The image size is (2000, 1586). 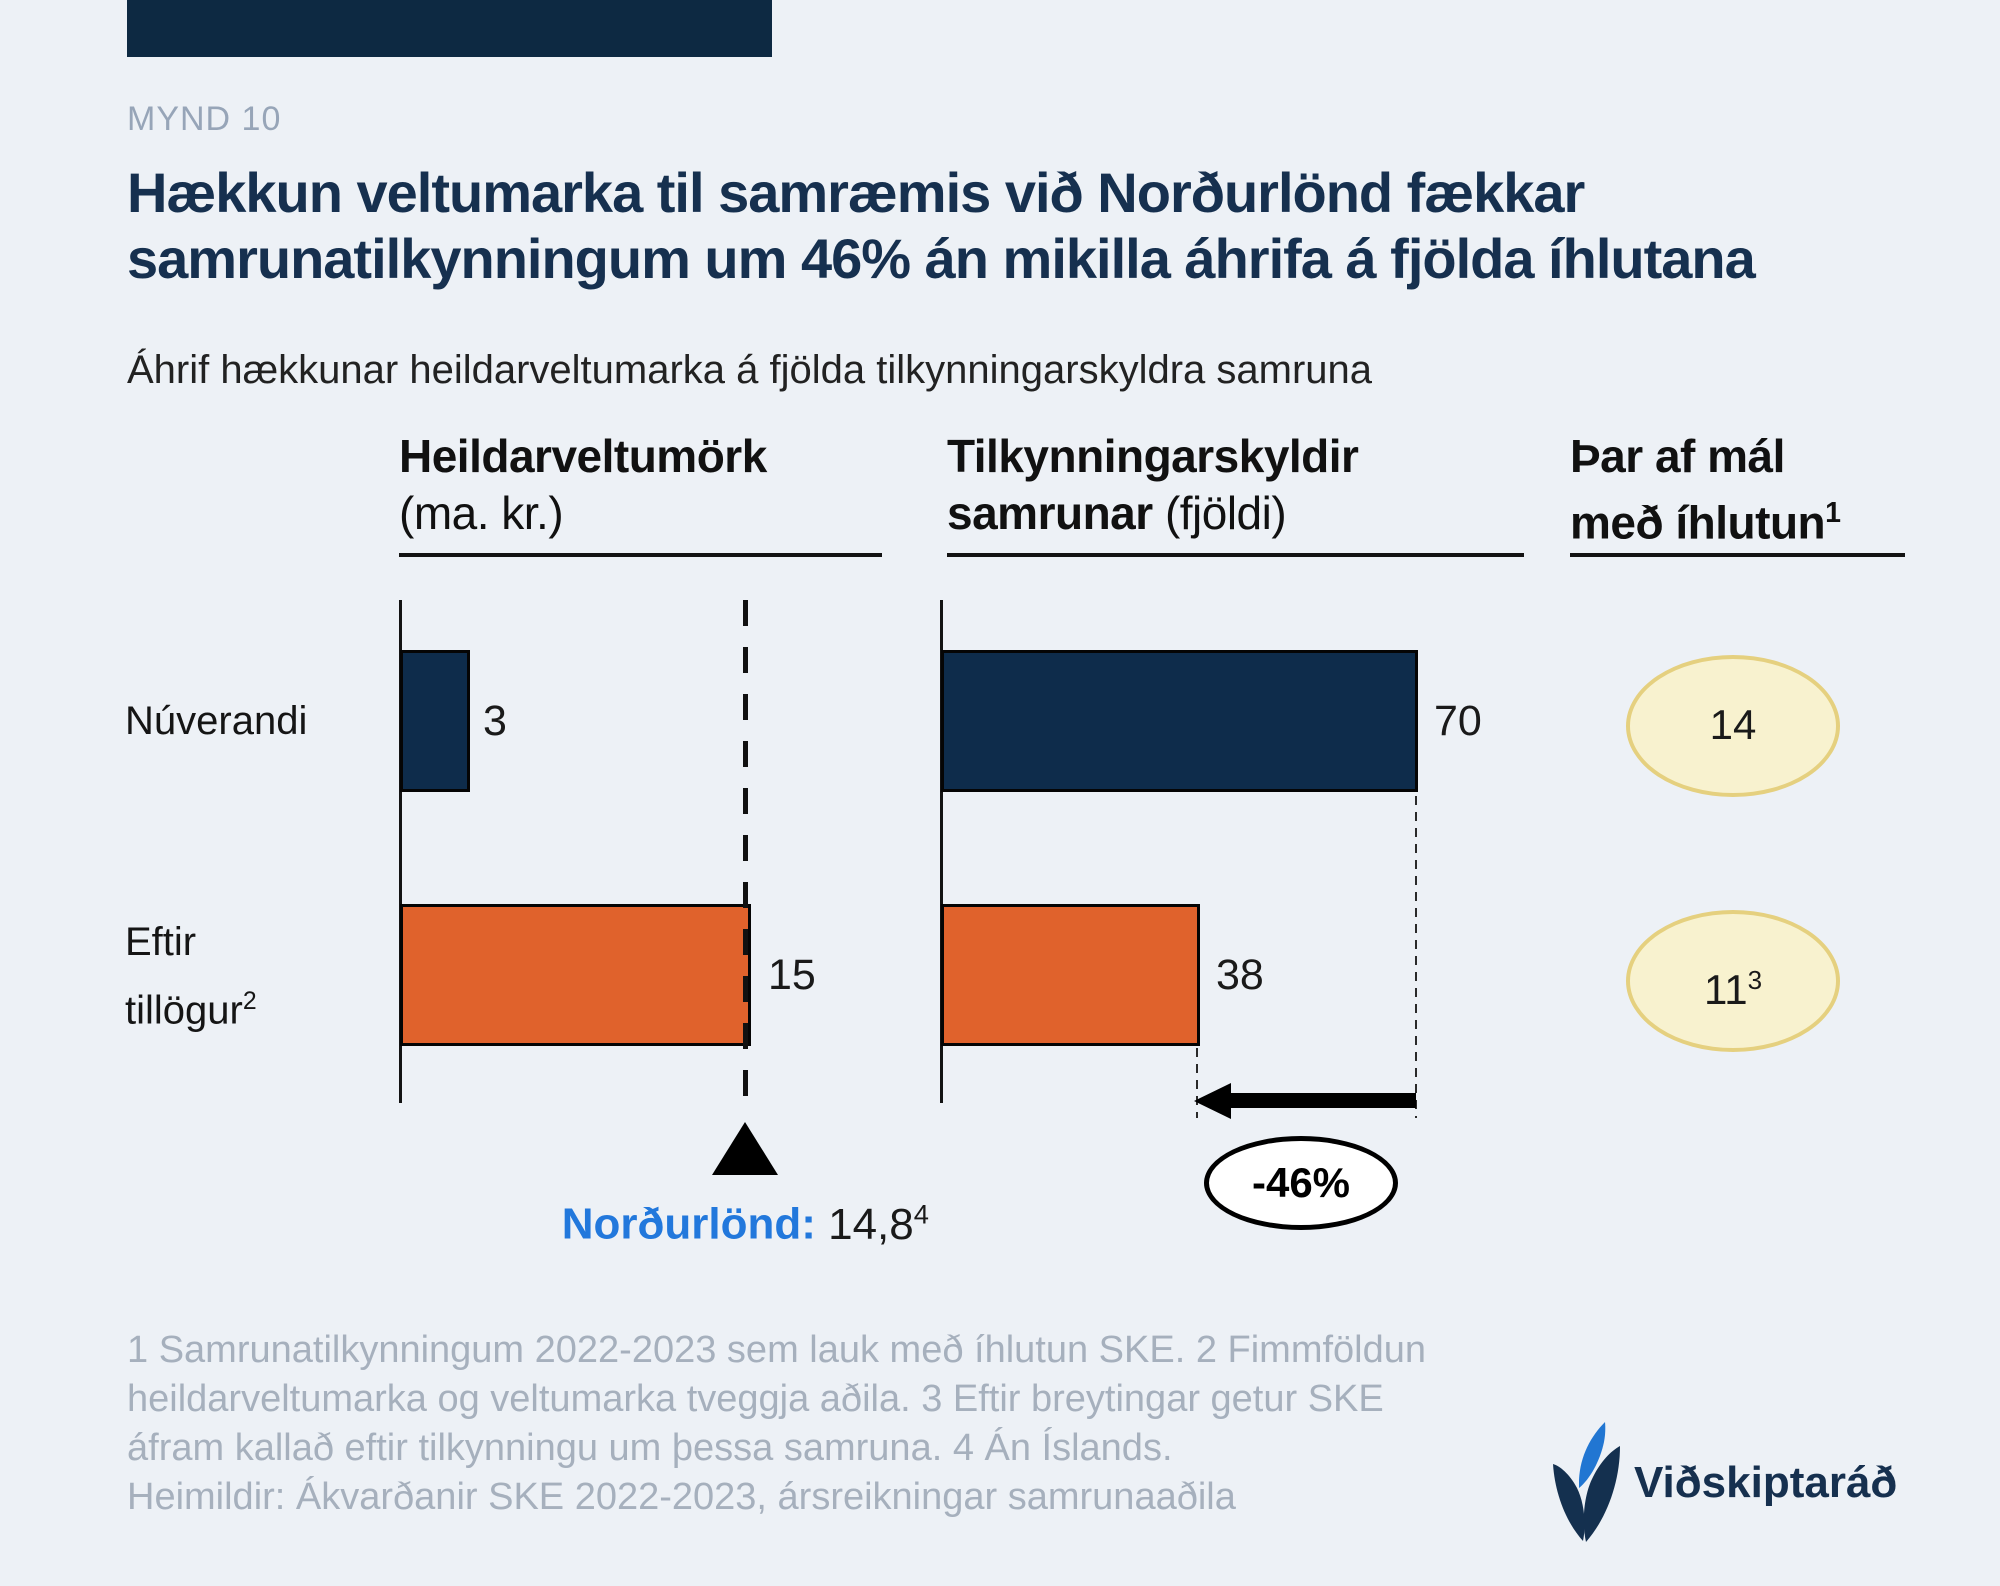 What do you see at coordinates (941, 851) in the screenshot?
I see `chart-mergers-axis` at bounding box center [941, 851].